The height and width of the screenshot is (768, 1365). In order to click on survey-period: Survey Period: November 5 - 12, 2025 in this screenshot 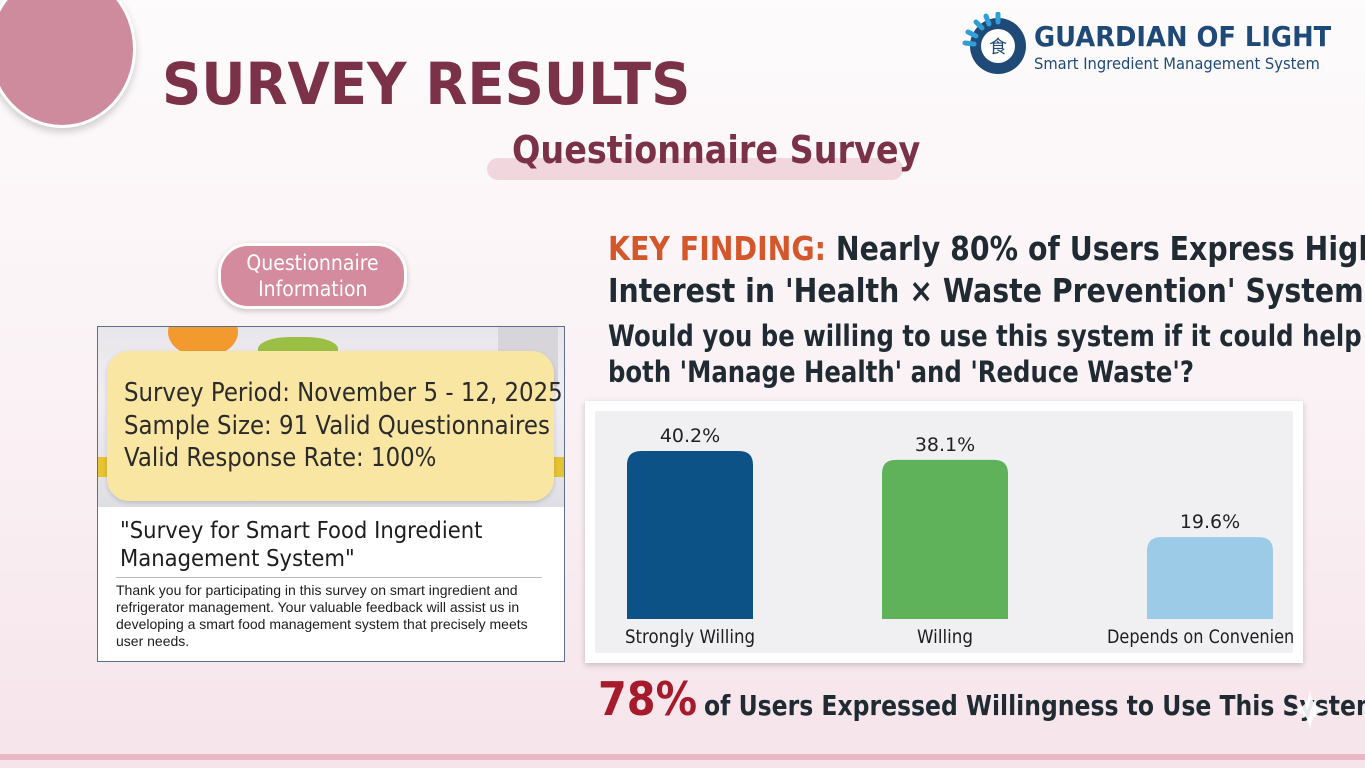, I will do `click(343, 393)`.